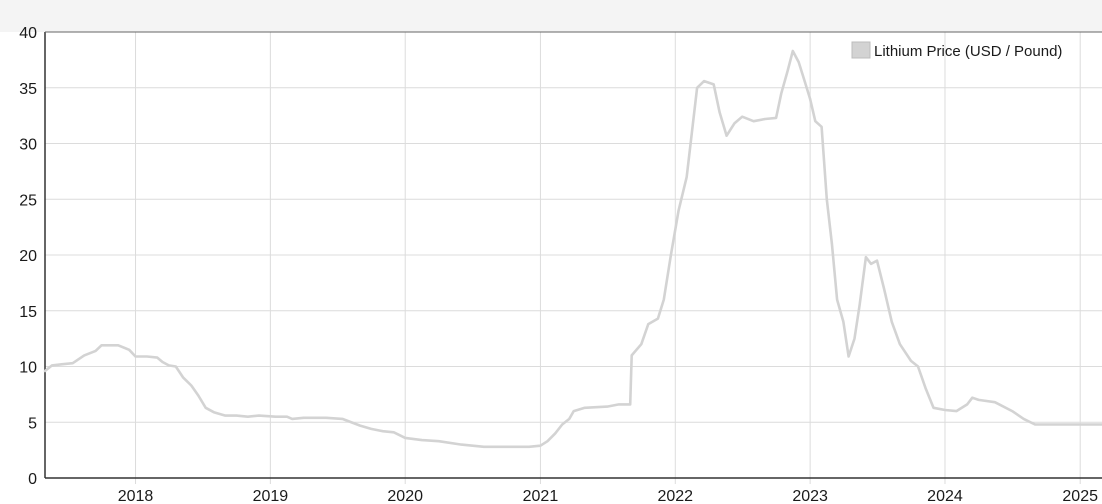  I want to click on x-tick-label: 2020, so click(405, 496).